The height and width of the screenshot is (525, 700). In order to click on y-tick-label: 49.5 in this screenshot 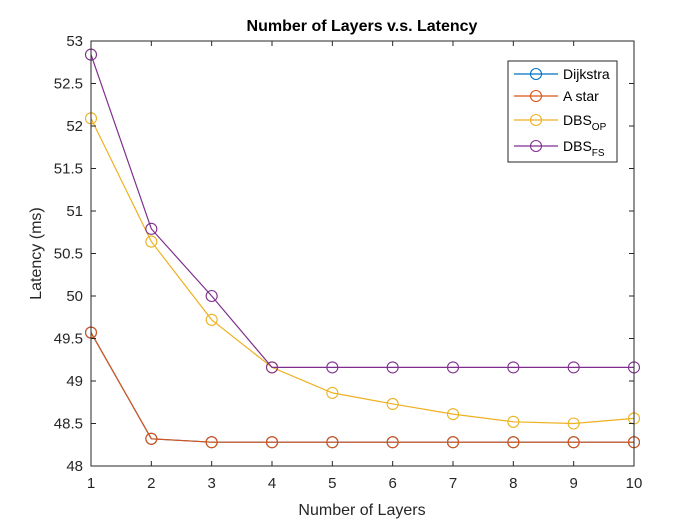, I will do `click(68, 339)`.